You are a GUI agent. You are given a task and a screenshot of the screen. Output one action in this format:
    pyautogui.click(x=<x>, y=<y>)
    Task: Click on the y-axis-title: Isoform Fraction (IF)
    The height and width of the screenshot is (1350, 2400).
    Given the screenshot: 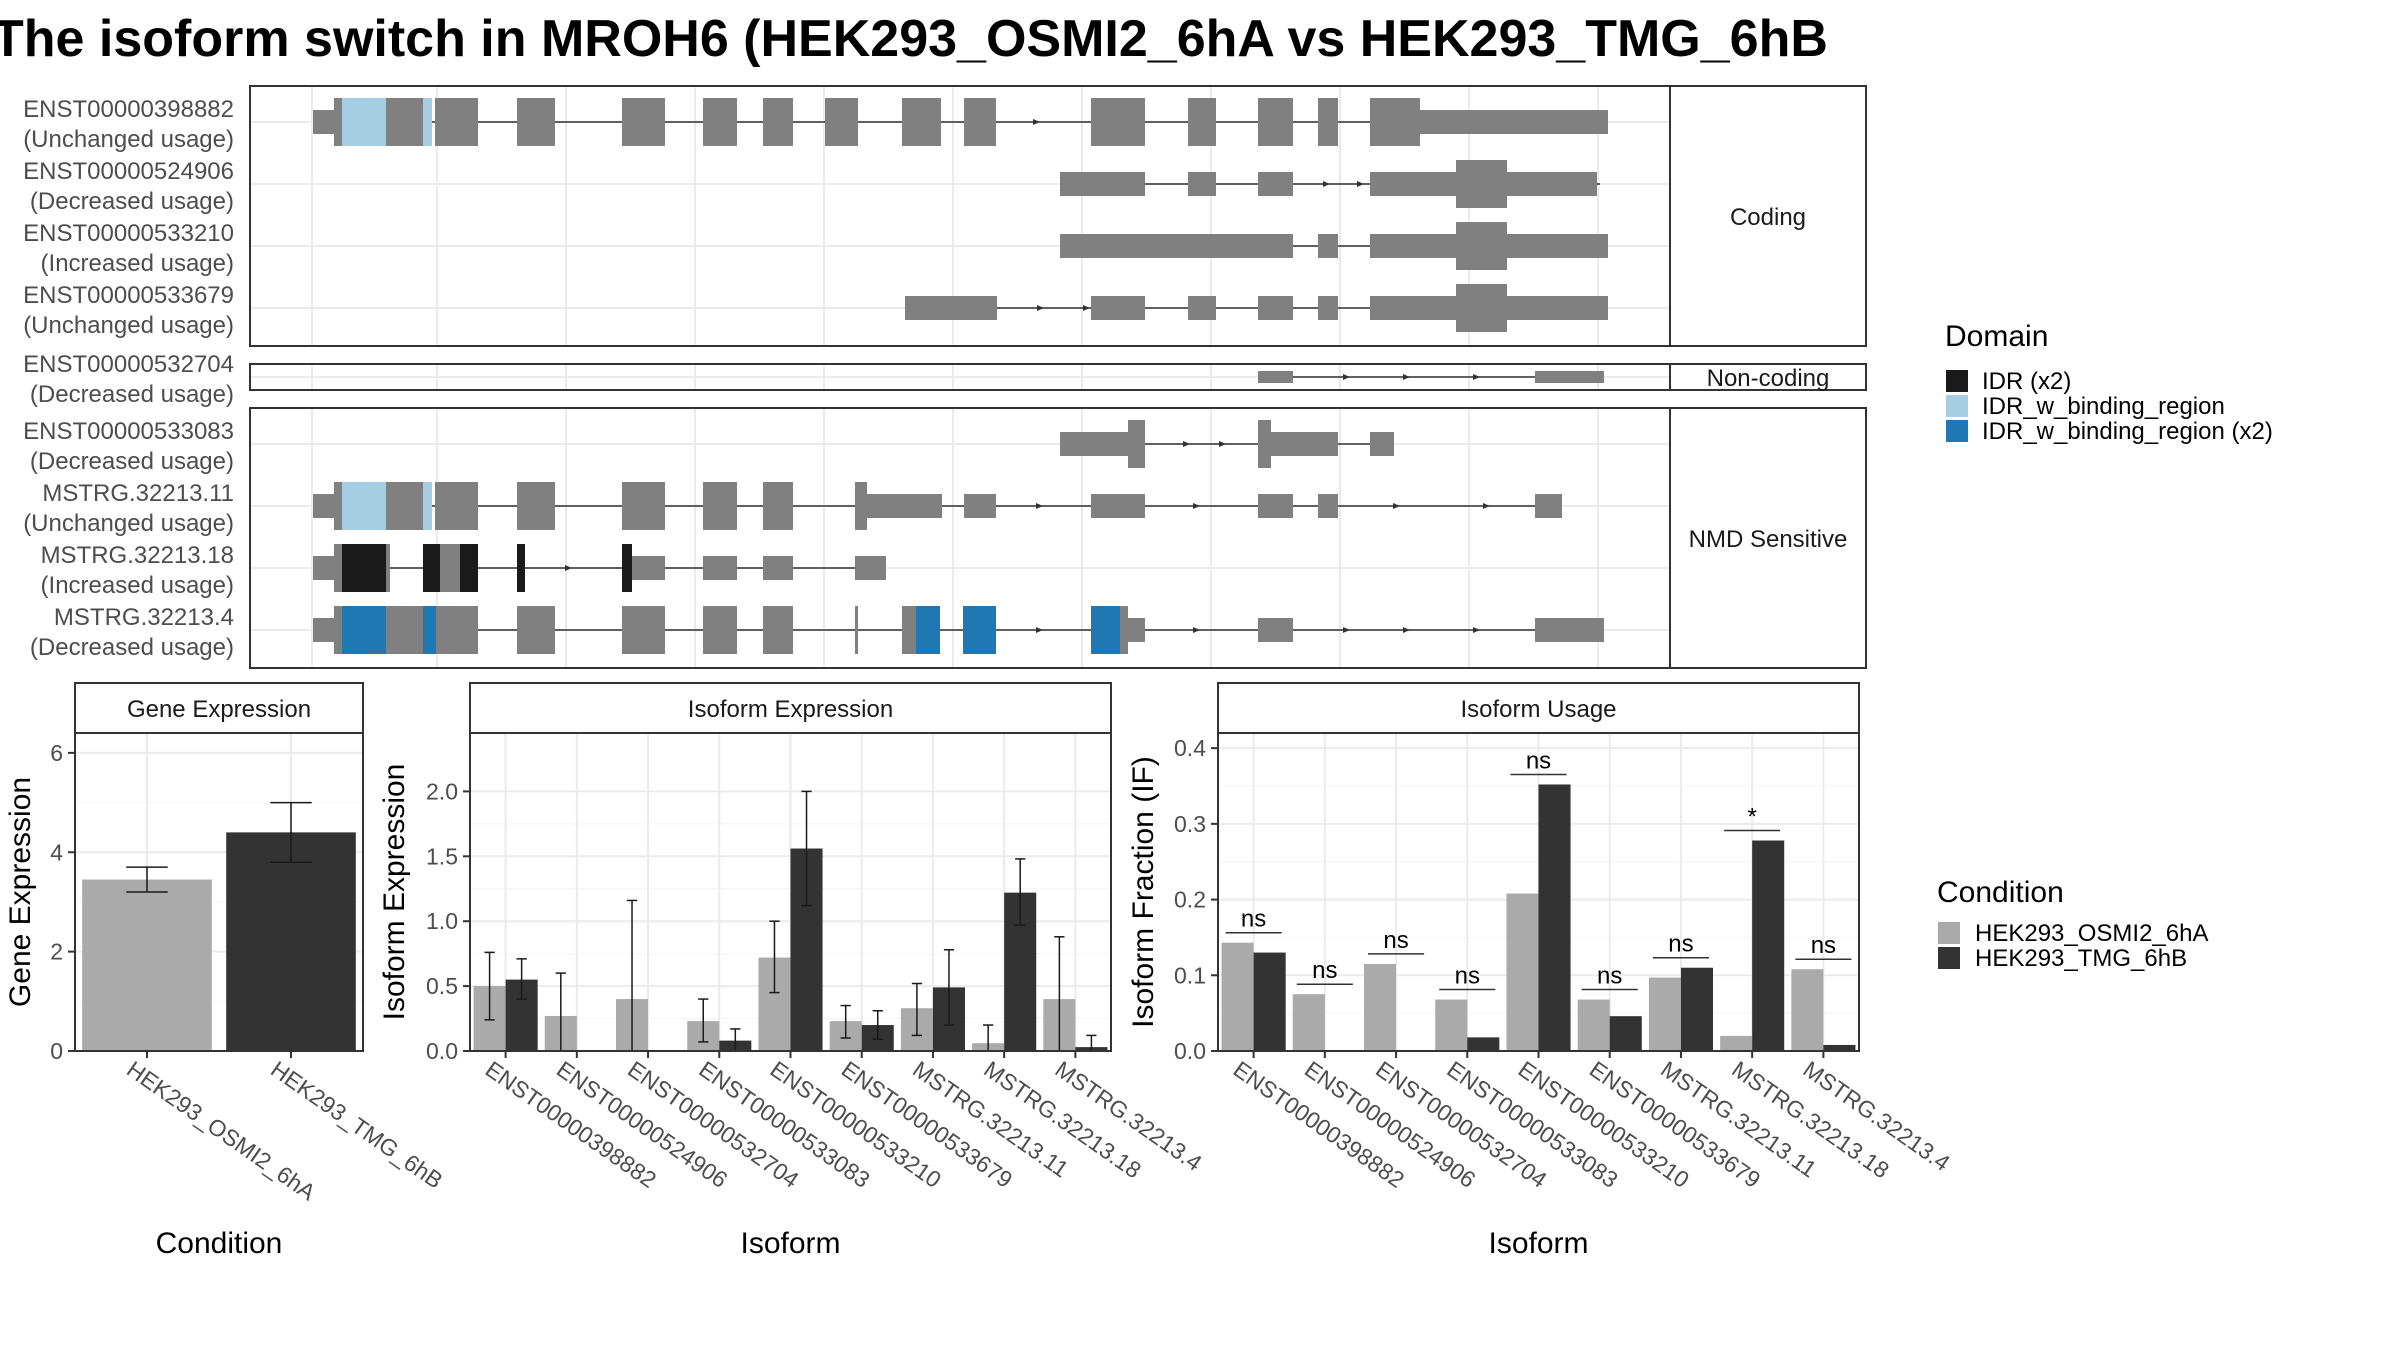 What is the action you would take?
    pyautogui.click(x=1143, y=892)
    